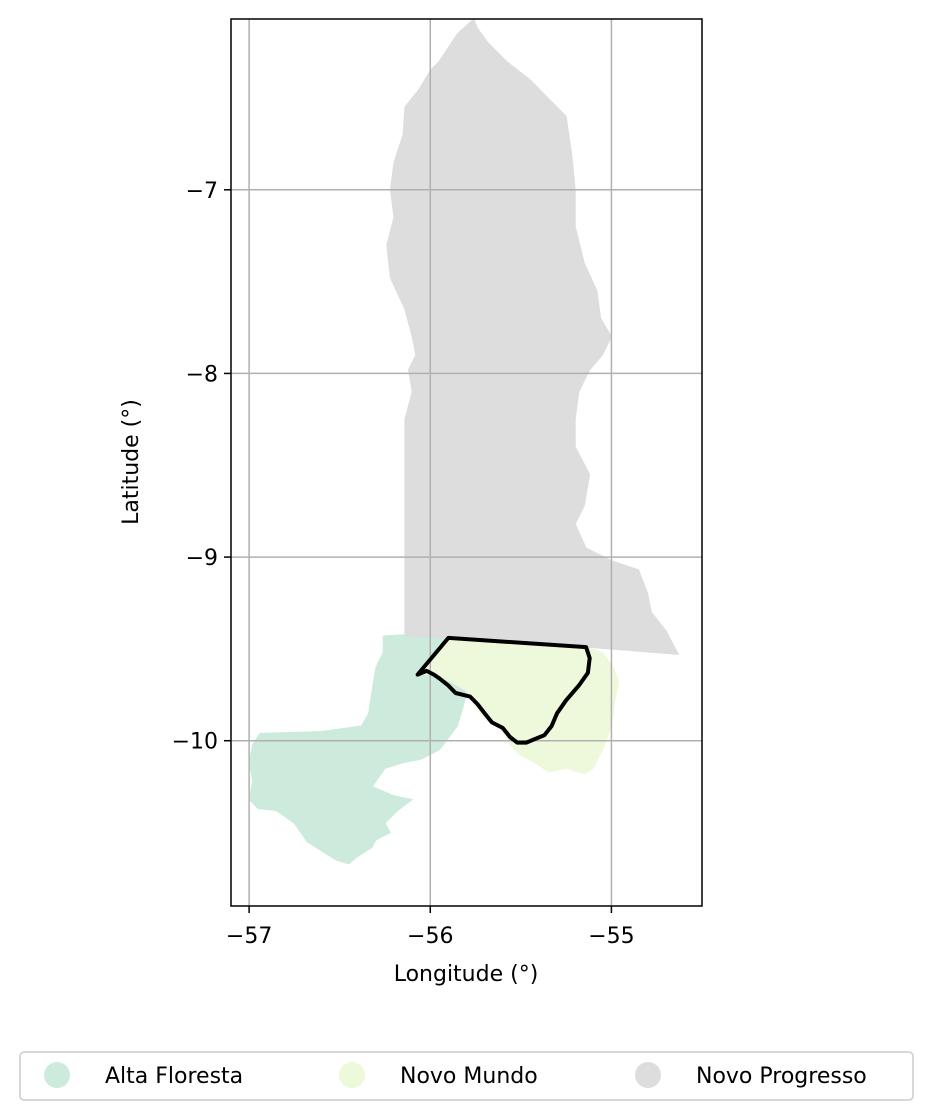  I want to click on y-tick-label: −8, so click(202, 374).